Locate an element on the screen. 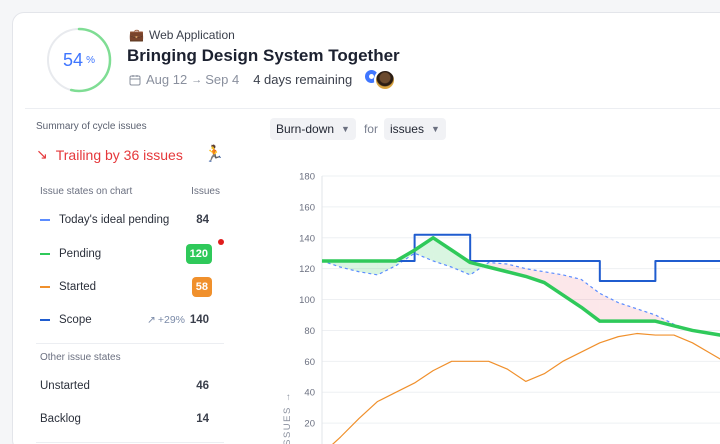  progress-ring-graphic is located at coordinates (79, 60).